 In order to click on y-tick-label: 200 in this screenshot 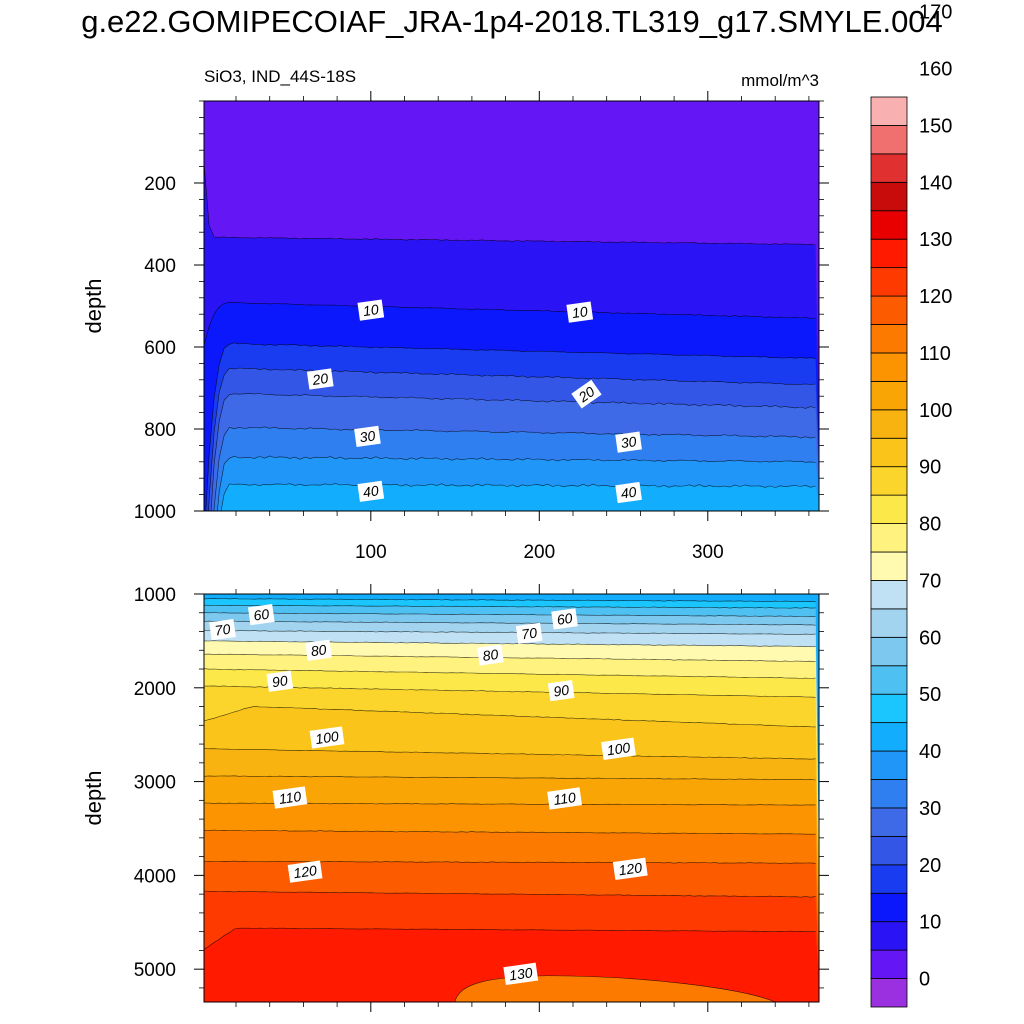, I will do `click(160, 184)`.